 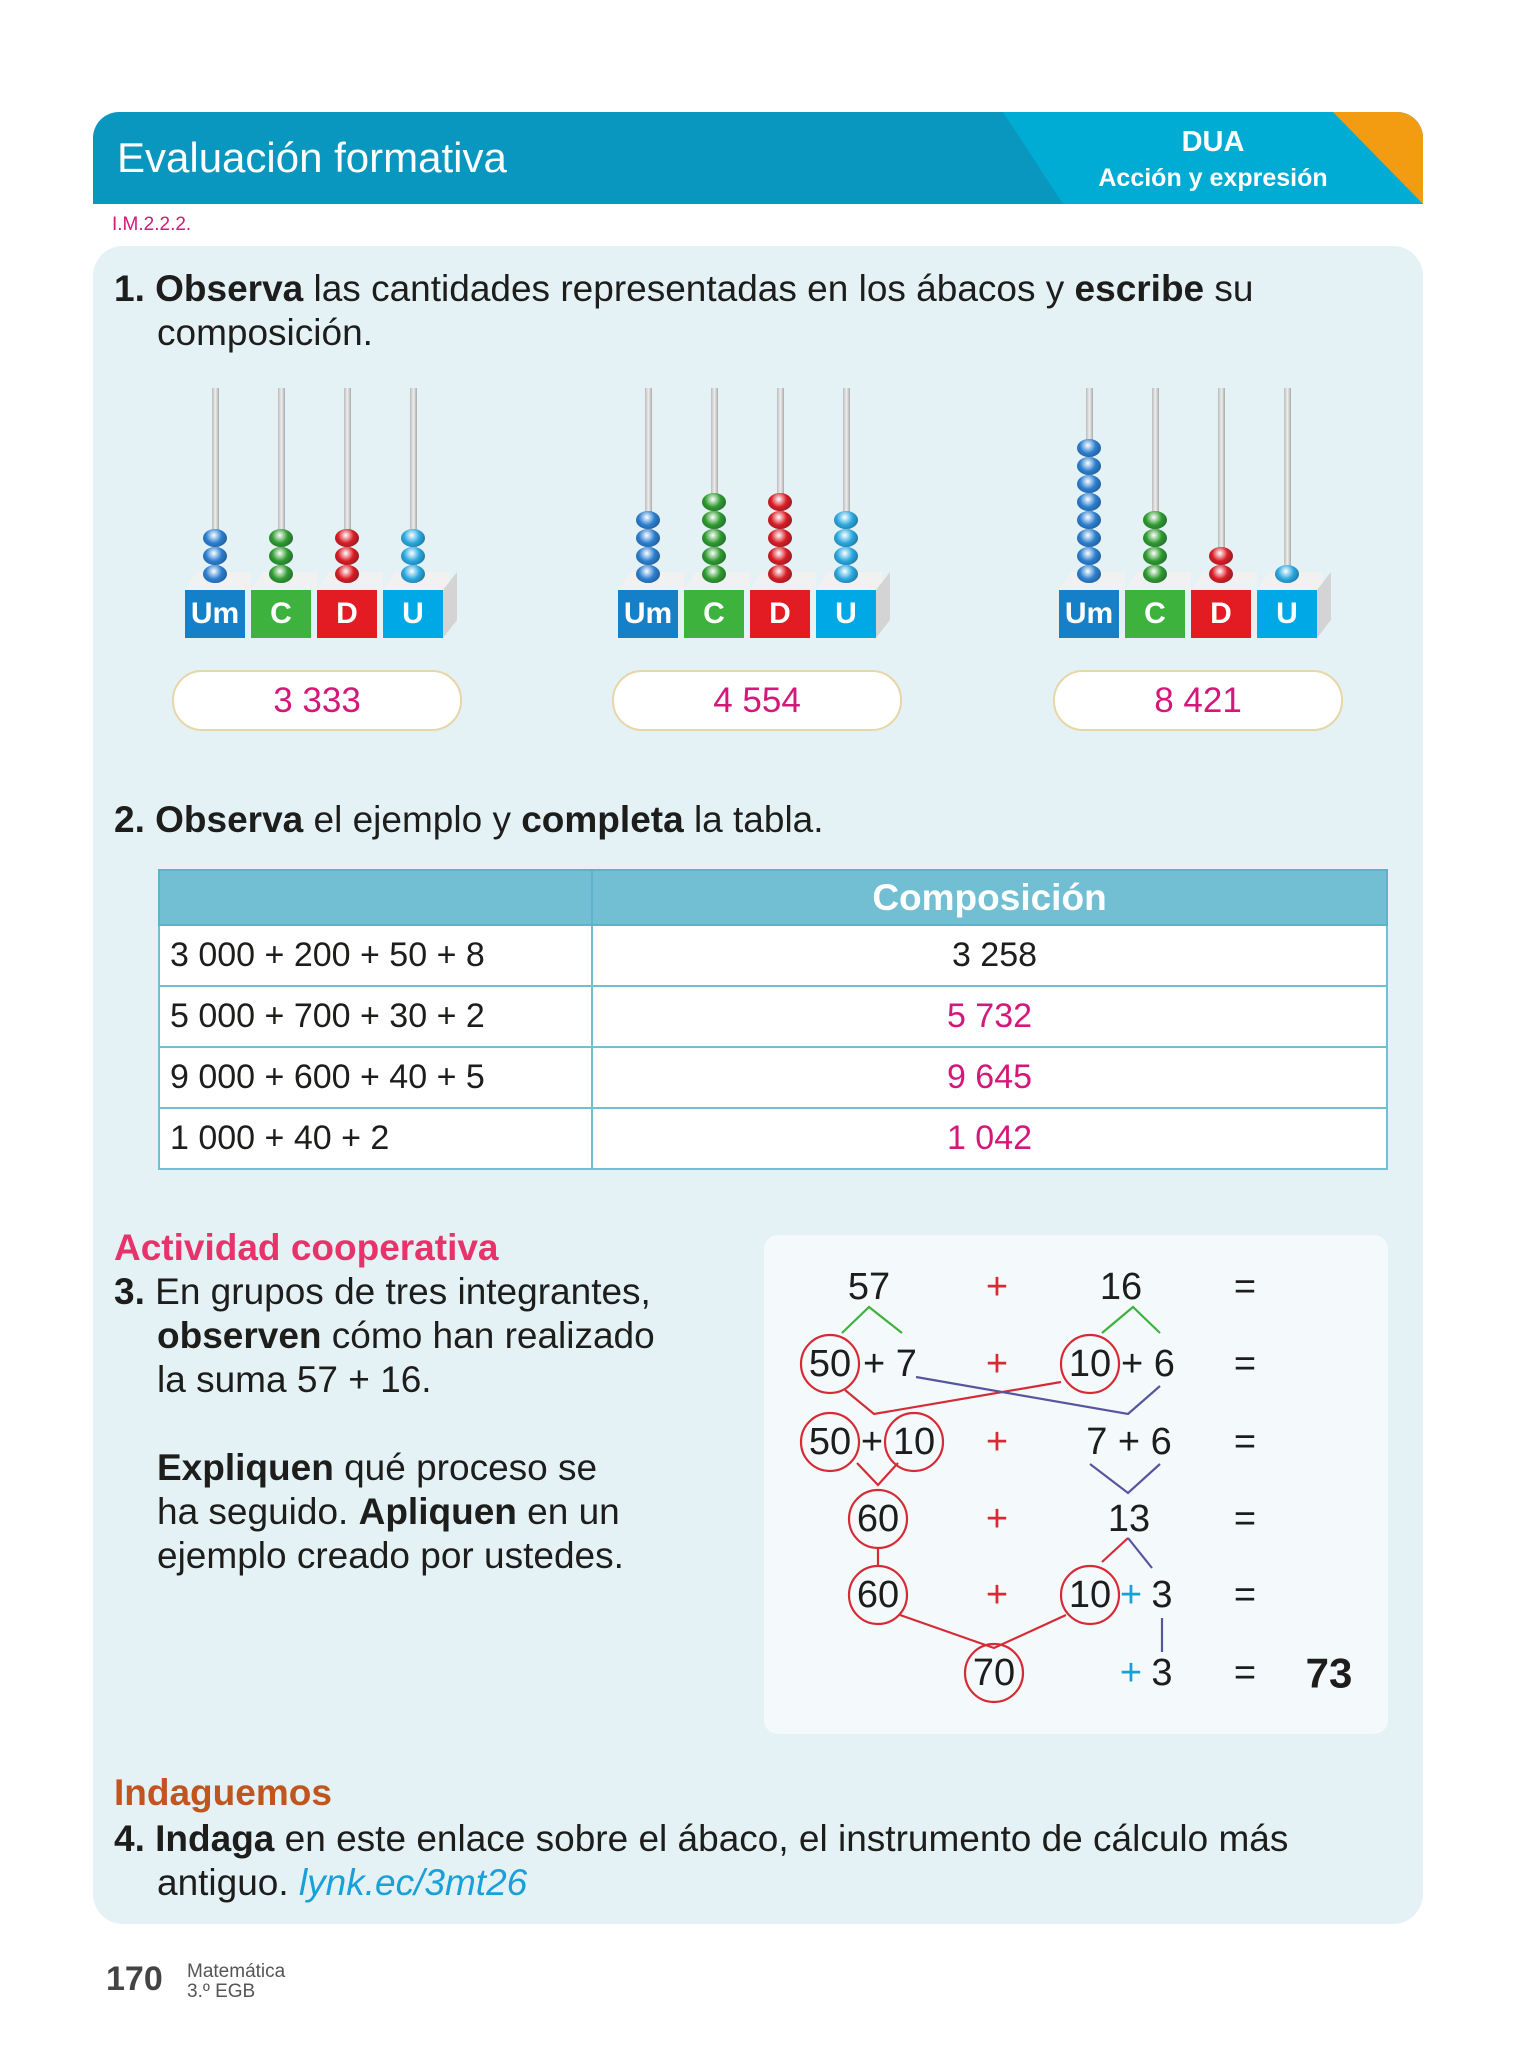 I want to click on abacus-link: lynk.ec/3mt26, so click(x=413, y=1882).